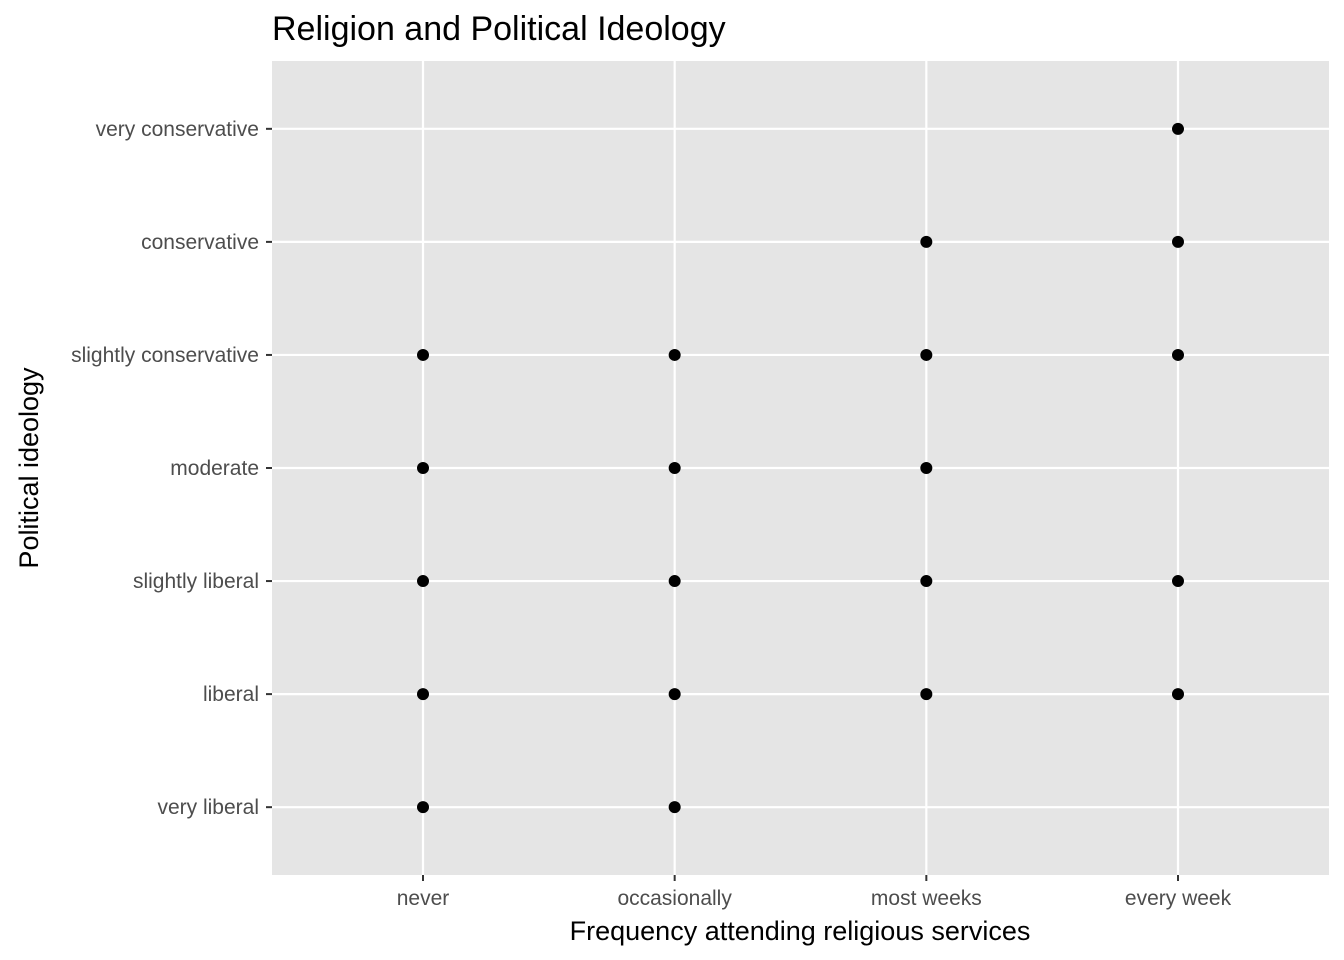 Image resolution: width=1344 pixels, height=960 pixels. What do you see at coordinates (926, 354) in the screenshot?
I see `data-point-most-weeks-slightly-conservative` at bounding box center [926, 354].